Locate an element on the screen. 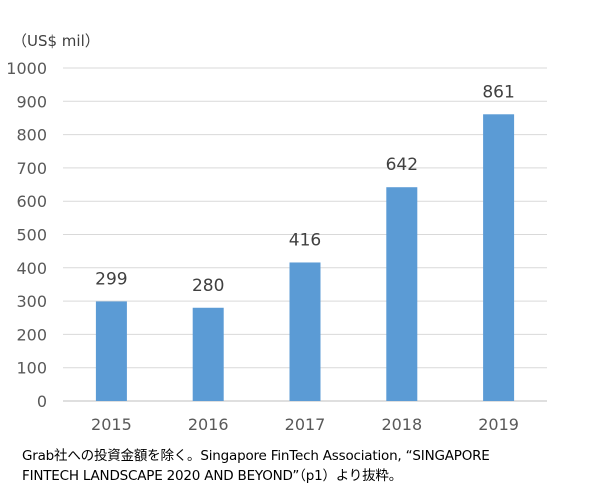 The image size is (589, 497). y-tick-label: 500 is located at coordinates (31, 235).